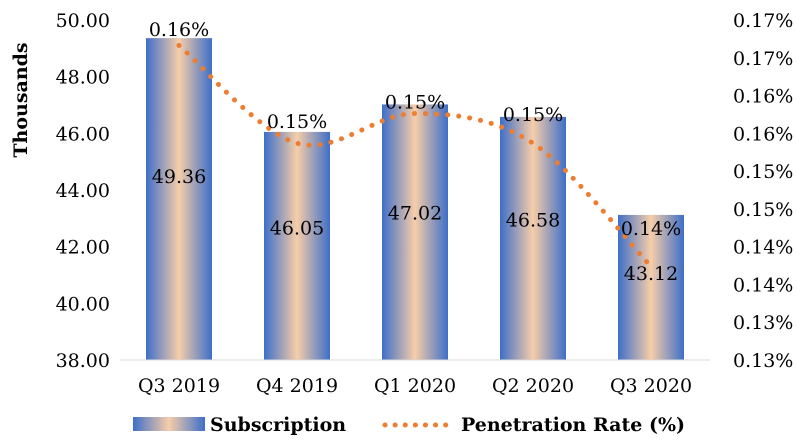  I want to click on left-tick-label: 38.00, so click(83, 361).